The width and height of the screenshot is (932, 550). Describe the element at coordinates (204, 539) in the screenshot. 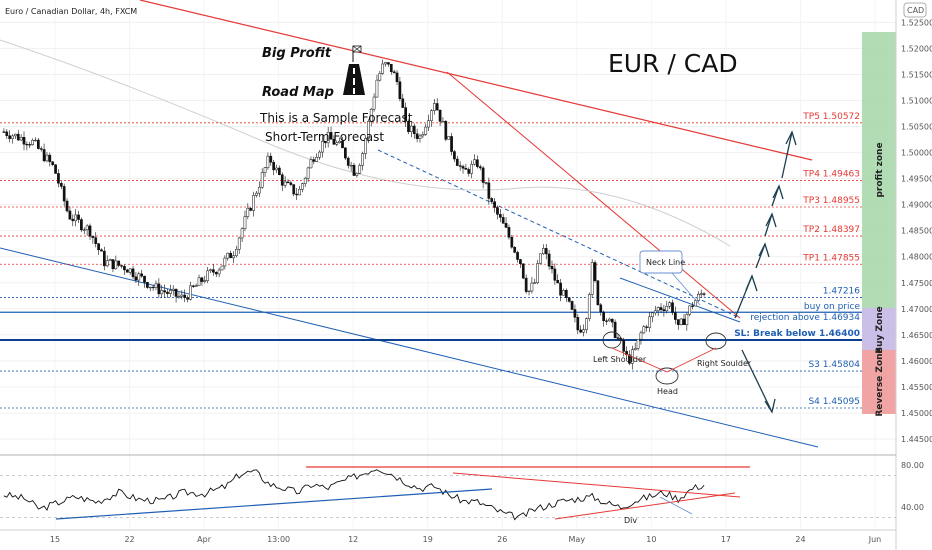

I see `time-tick-label: Apr` at that location.